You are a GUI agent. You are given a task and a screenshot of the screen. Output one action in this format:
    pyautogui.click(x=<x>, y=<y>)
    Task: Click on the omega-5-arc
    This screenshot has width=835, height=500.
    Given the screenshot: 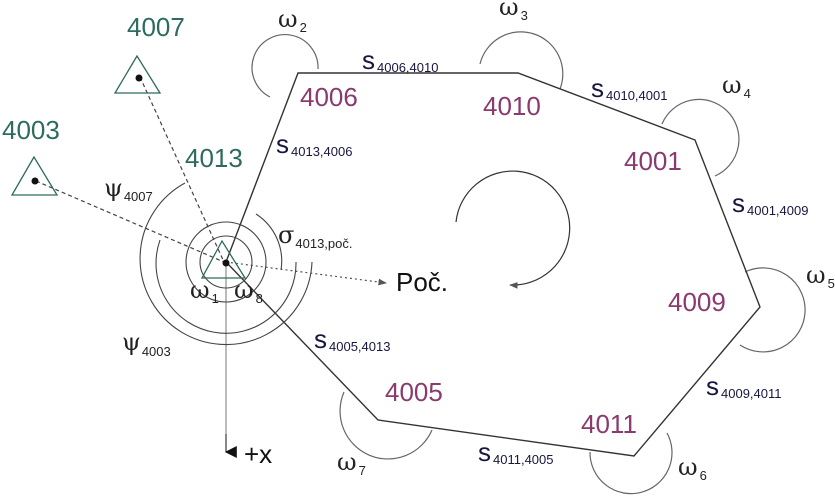 What is the action you would take?
    pyautogui.click(x=772, y=310)
    